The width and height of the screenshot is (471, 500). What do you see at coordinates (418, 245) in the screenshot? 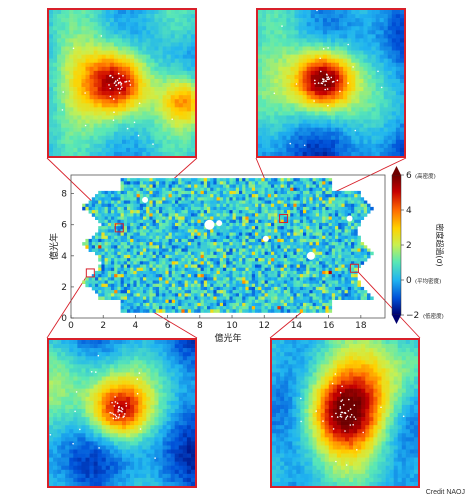
I see `colorbar: −2 0 2 4 6 (高密度) (平均密度) (低密度) 密度超過(σ)` at bounding box center [418, 245].